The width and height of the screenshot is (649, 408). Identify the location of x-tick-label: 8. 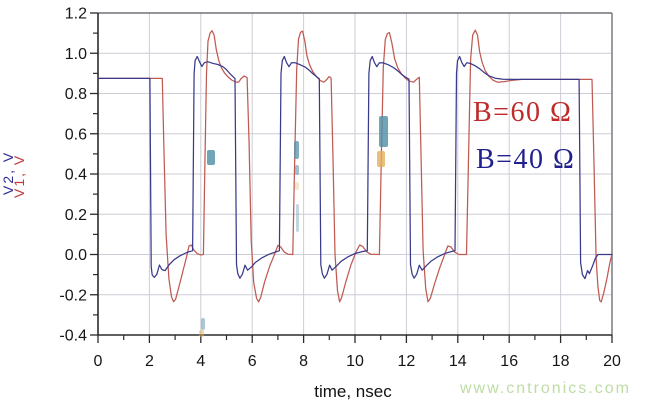
(303, 361).